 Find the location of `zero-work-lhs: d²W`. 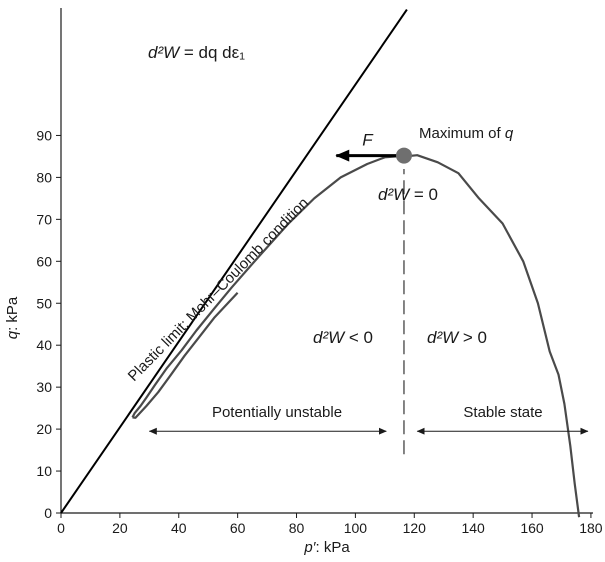

zero-work-lhs: d²W is located at coordinates (394, 194).